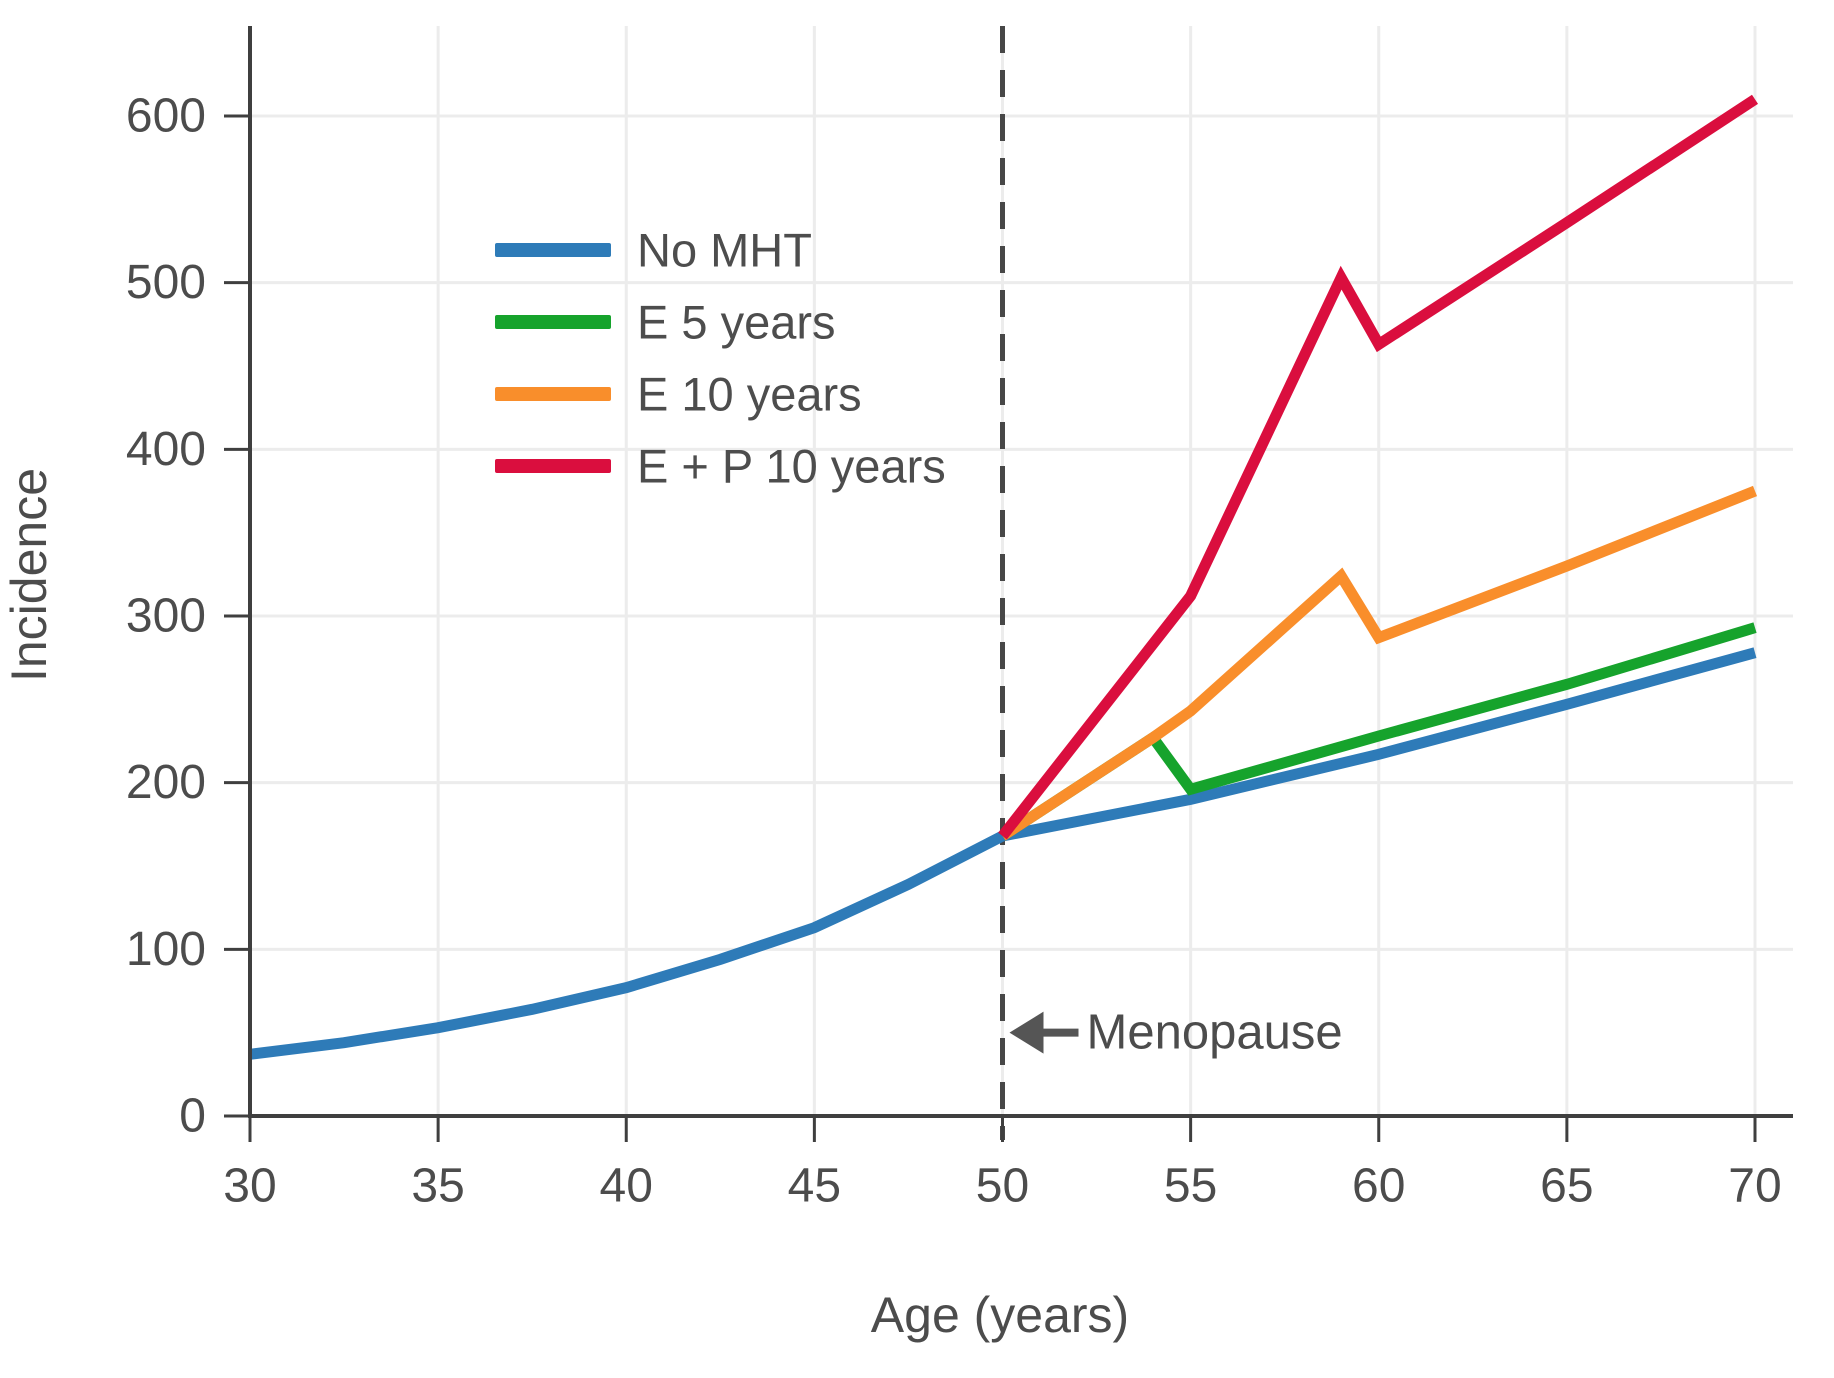  I want to click on y-axis-title: Incidence, so click(29, 575).